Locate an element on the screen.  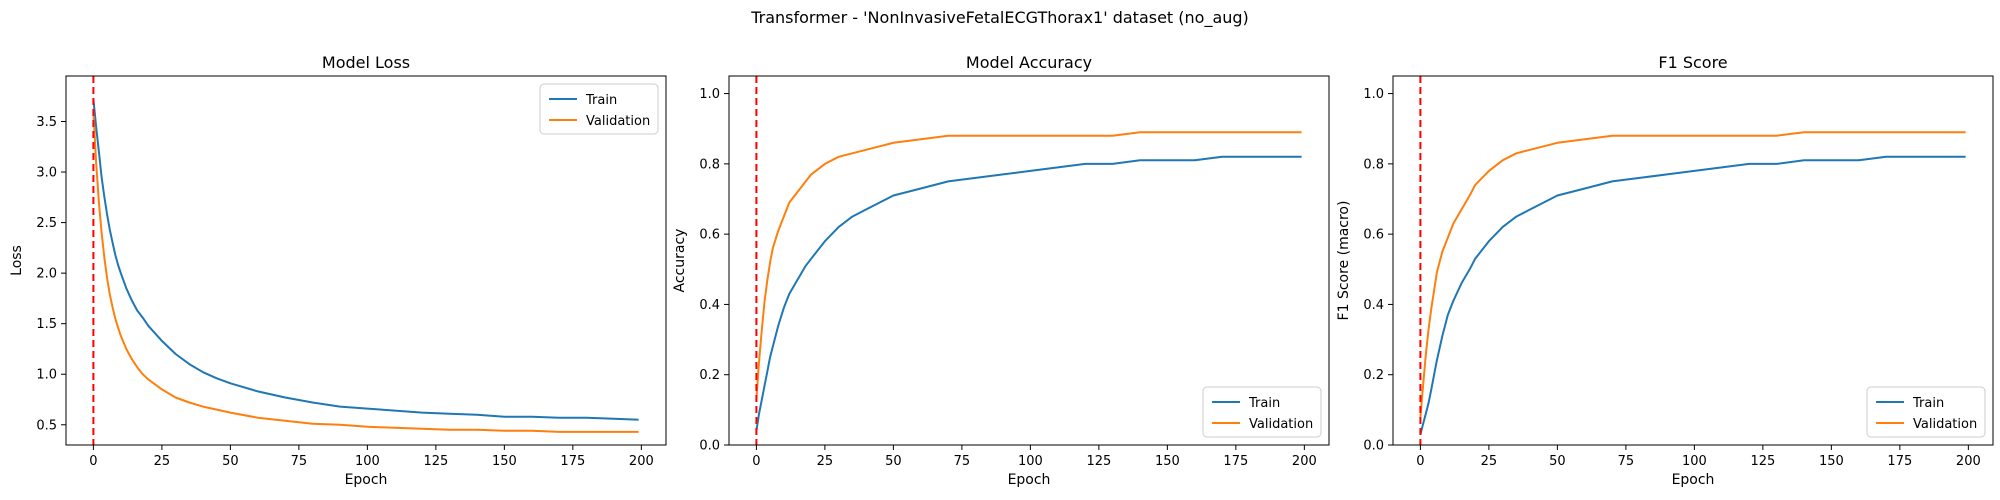
chart-title: Model Accuracy is located at coordinates (1029, 62).